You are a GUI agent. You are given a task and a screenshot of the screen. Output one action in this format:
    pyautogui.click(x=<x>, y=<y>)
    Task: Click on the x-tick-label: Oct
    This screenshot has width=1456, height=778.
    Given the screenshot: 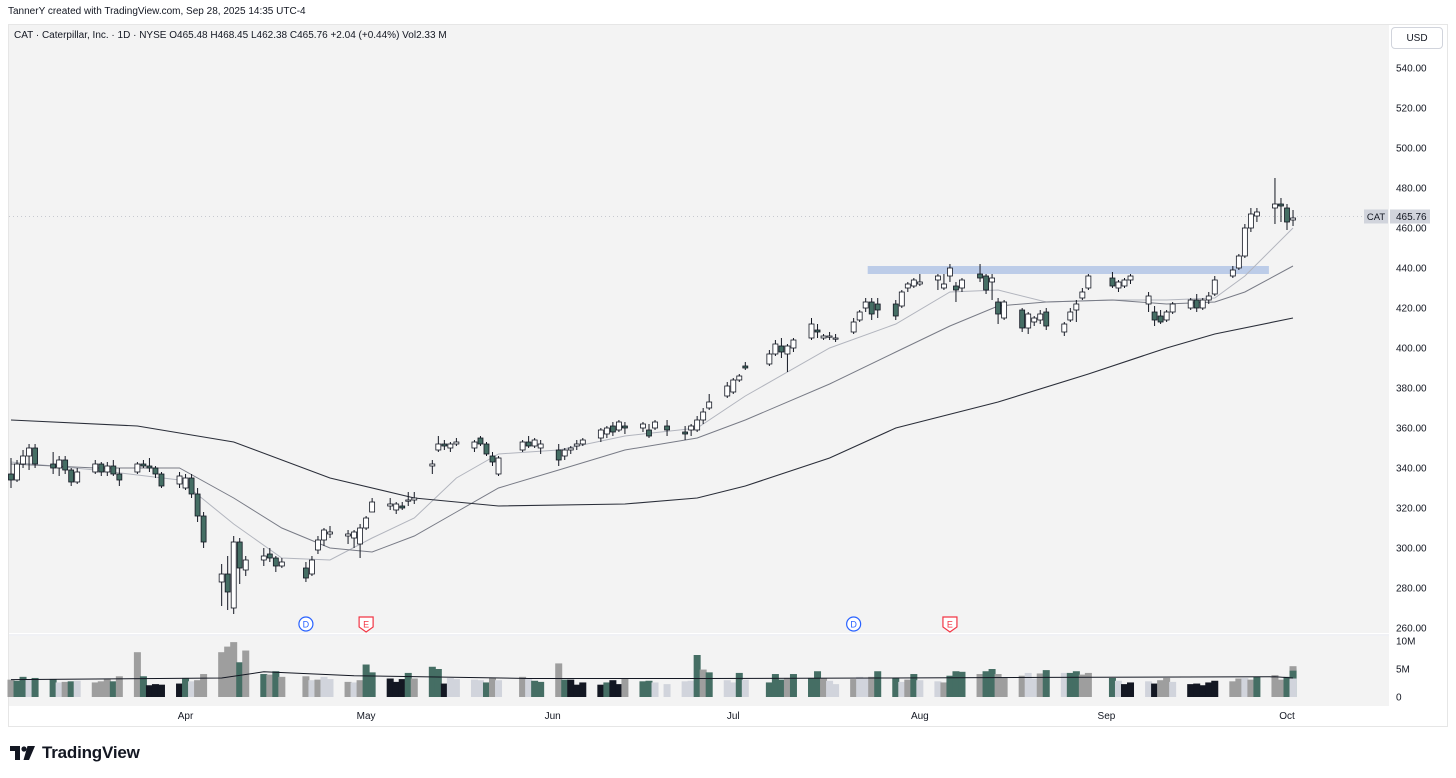 What is the action you would take?
    pyautogui.click(x=1287, y=716)
    